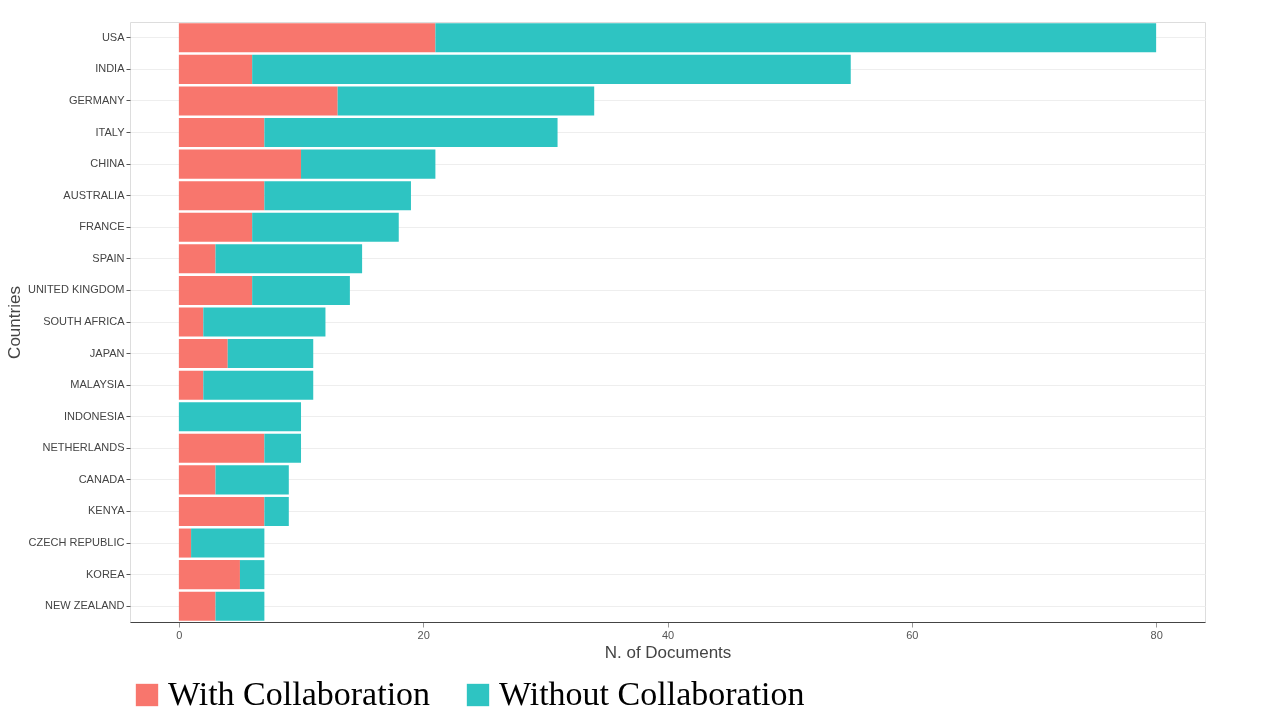 This screenshot has width=1271, height=716. Describe the element at coordinates (102, 226) in the screenshot. I see `y-tick-label: FRANCE` at that location.